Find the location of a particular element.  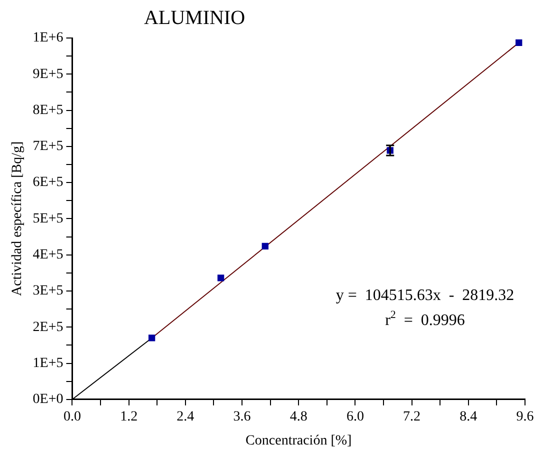

x-tick-label: 9.6 is located at coordinates (525, 416).